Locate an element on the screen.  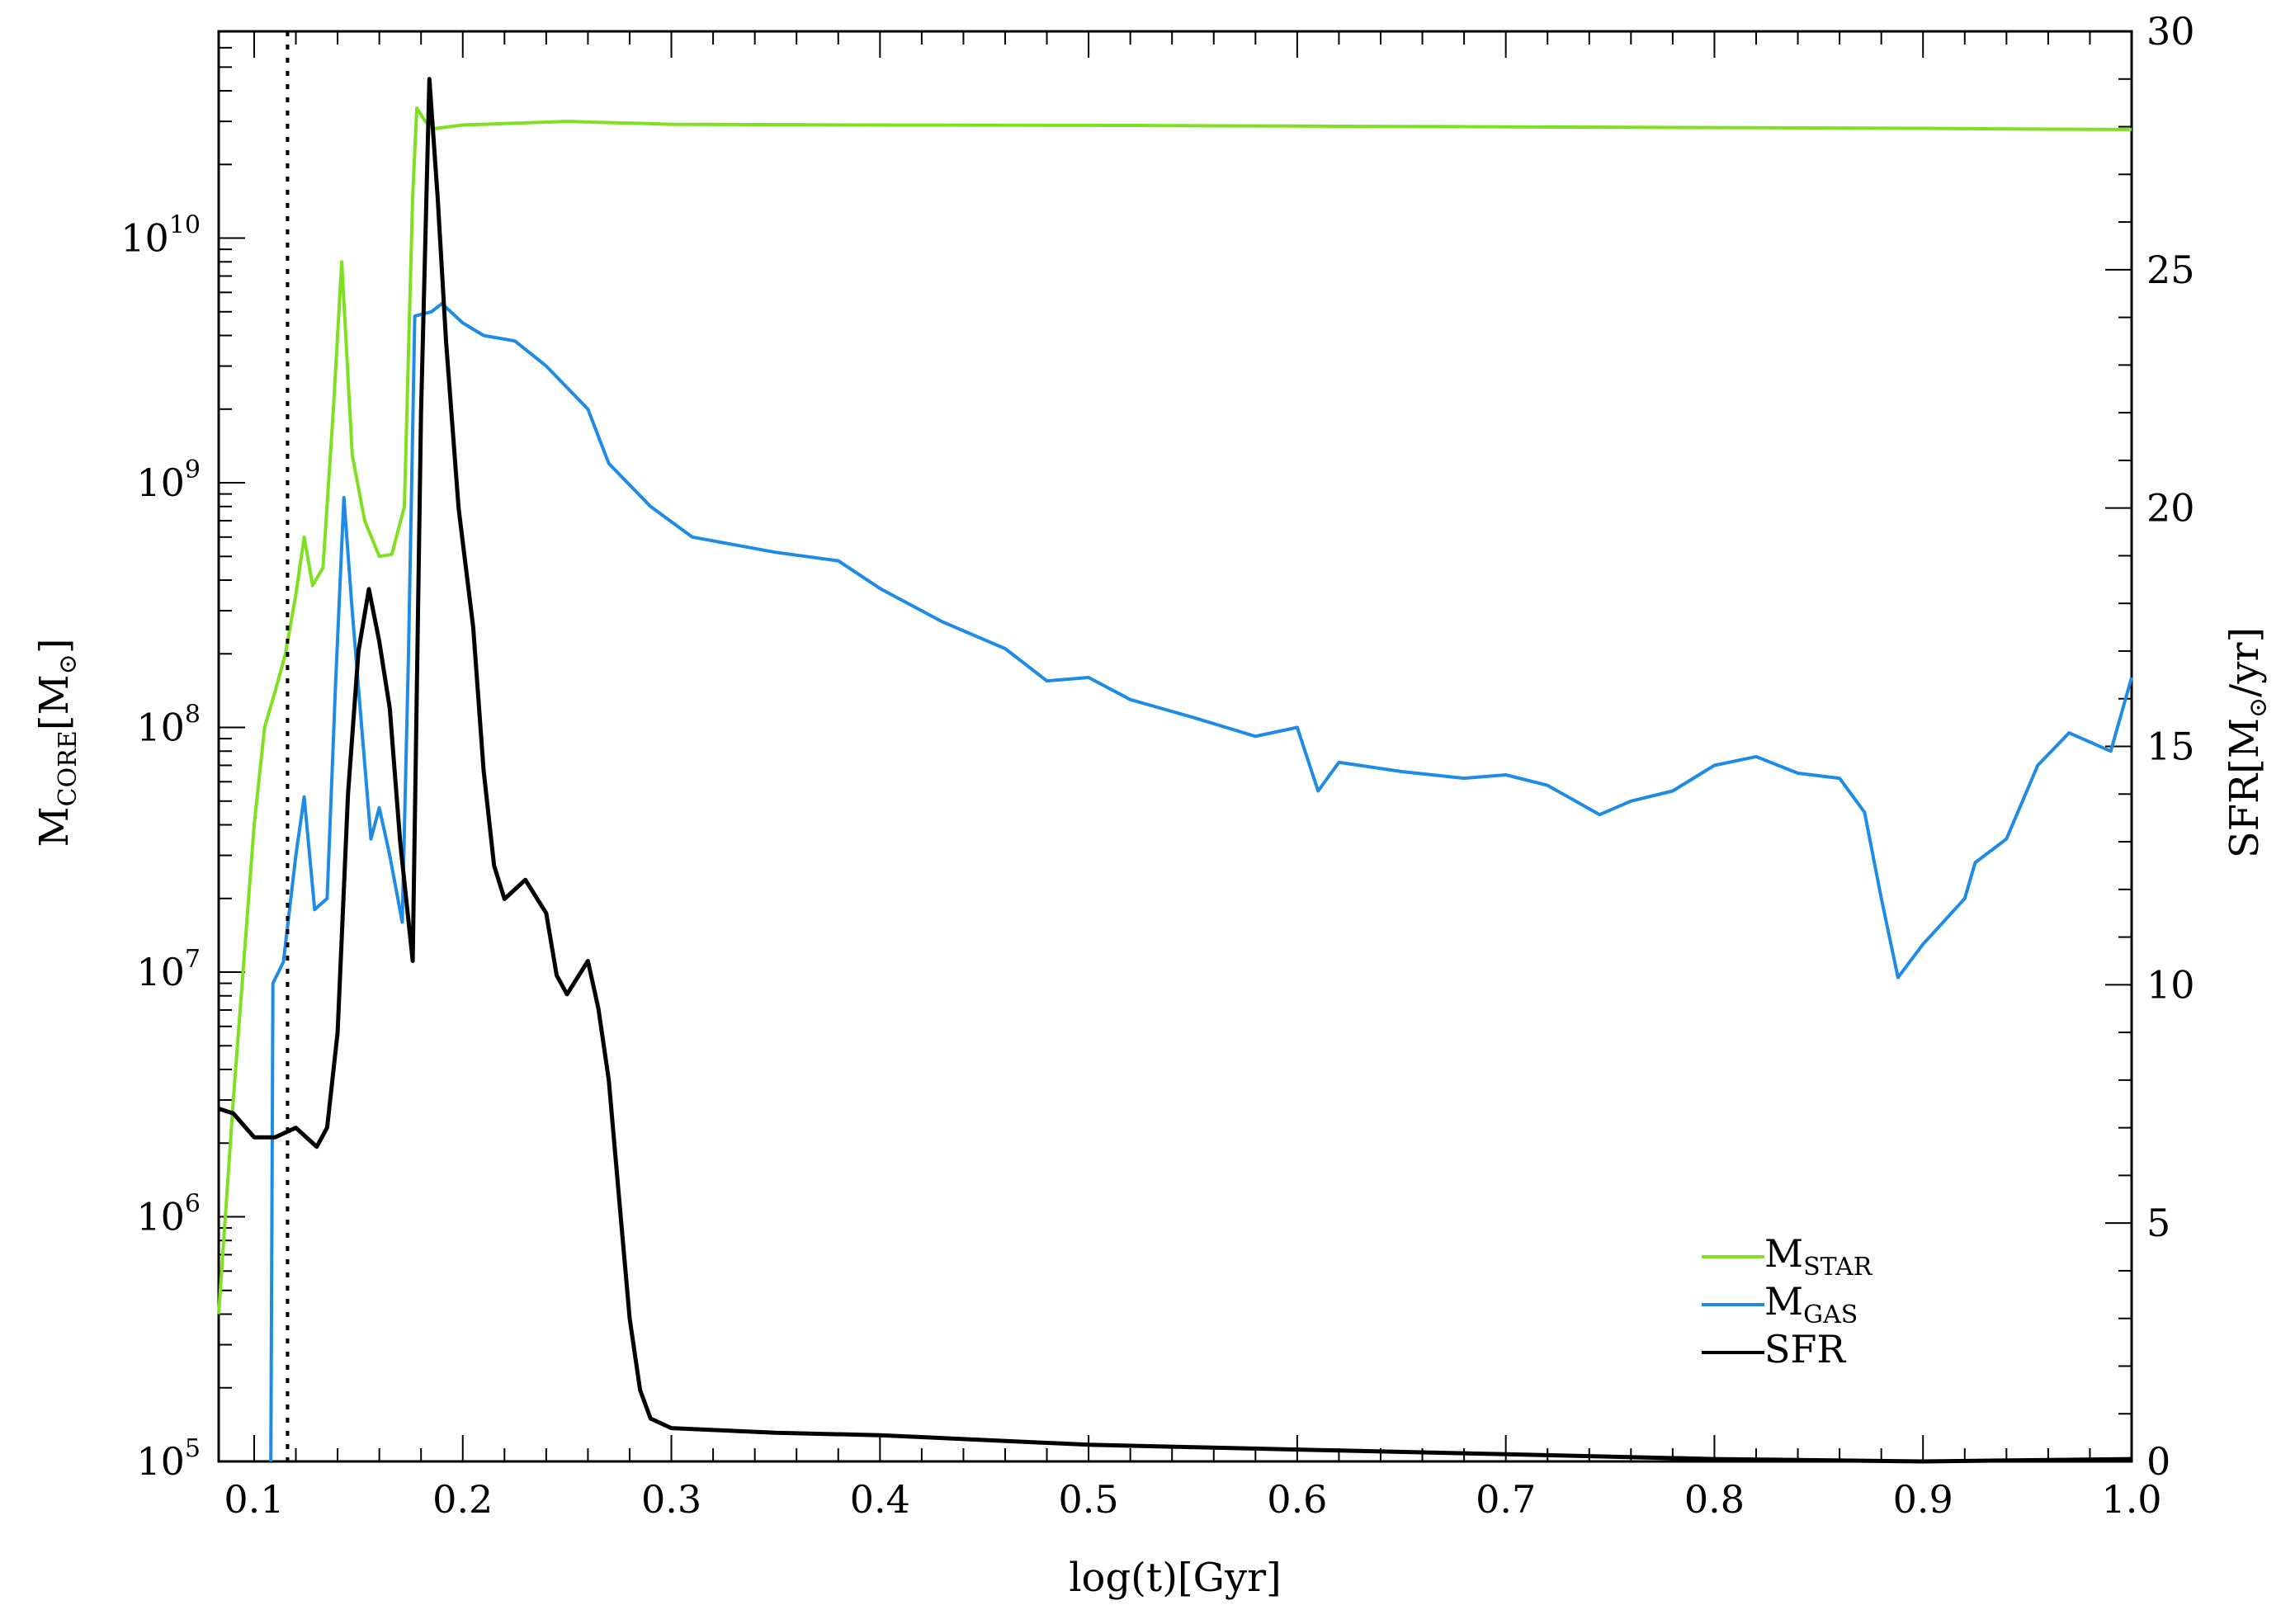
right-y-tick-label: 25 is located at coordinates (2171, 270).